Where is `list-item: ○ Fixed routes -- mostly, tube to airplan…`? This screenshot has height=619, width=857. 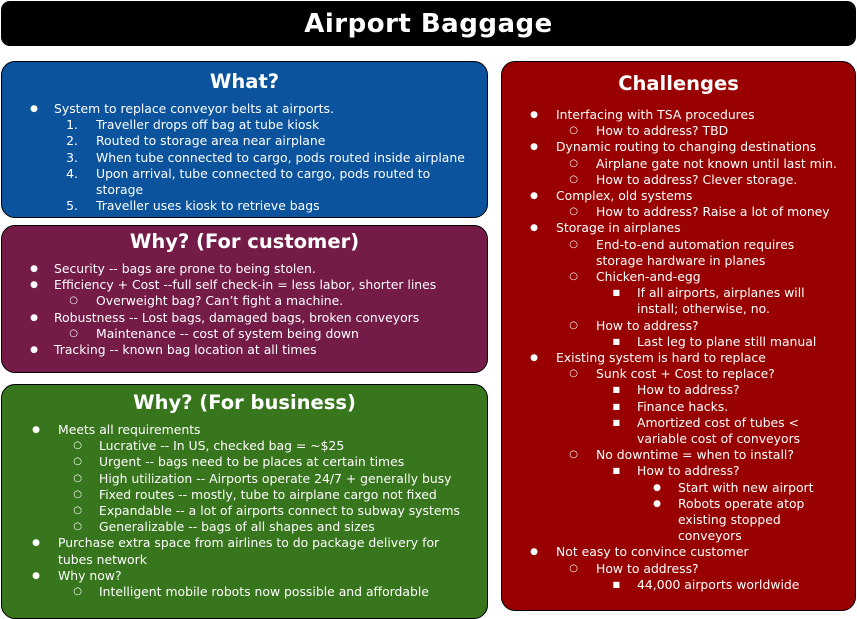 list-item: ○ Fixed routes -- mostly, tube to airplan… is located at coordinates (244, 495).